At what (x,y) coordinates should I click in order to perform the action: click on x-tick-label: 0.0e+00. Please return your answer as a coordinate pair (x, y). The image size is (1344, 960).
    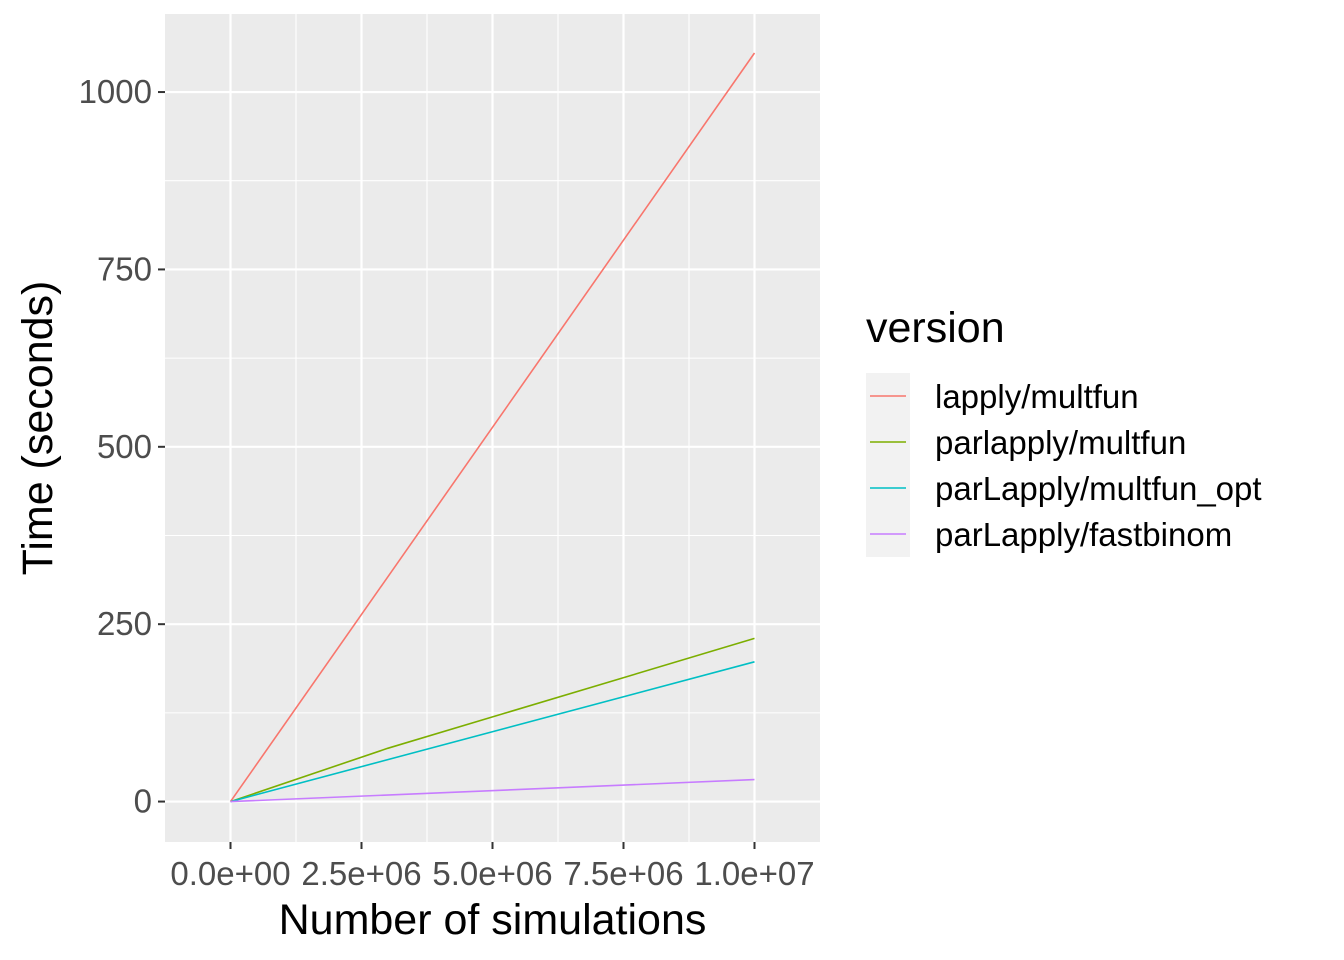
    Looking at the image, I should click on (230, 873).